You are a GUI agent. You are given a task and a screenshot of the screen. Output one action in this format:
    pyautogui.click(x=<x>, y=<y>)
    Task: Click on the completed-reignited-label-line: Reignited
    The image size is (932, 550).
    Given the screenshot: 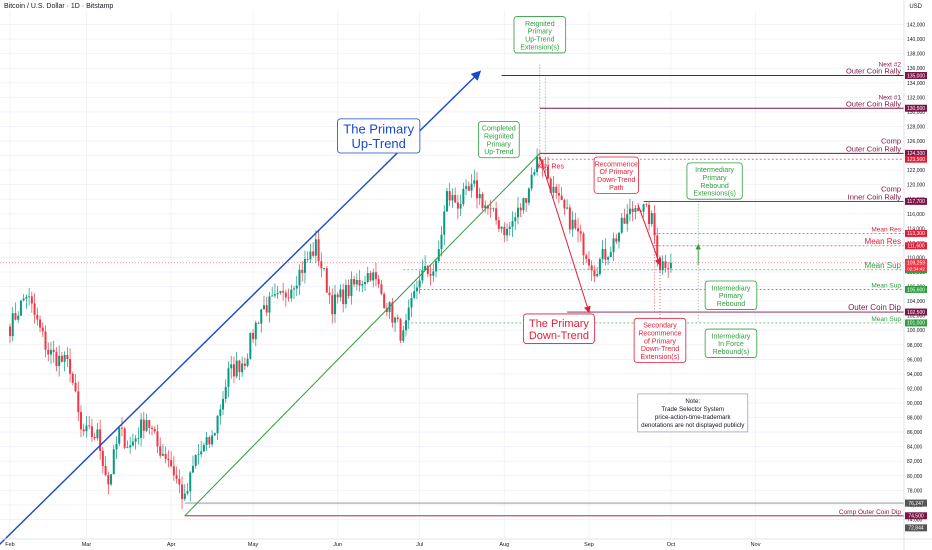 What is the action you would take?
    pyautogui.click(x=499, y=136)
    